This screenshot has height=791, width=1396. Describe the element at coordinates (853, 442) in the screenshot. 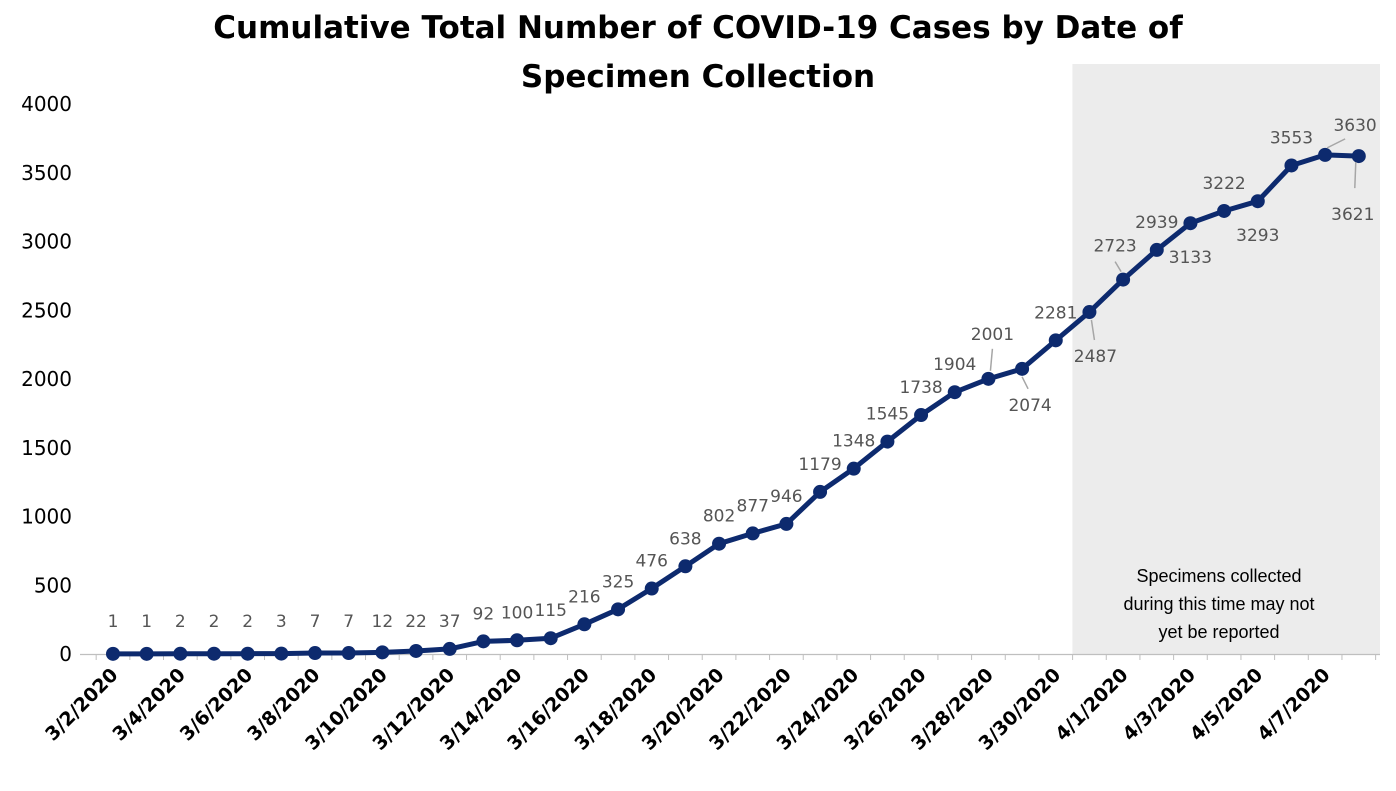

I see `data-label: 1348` at that location.